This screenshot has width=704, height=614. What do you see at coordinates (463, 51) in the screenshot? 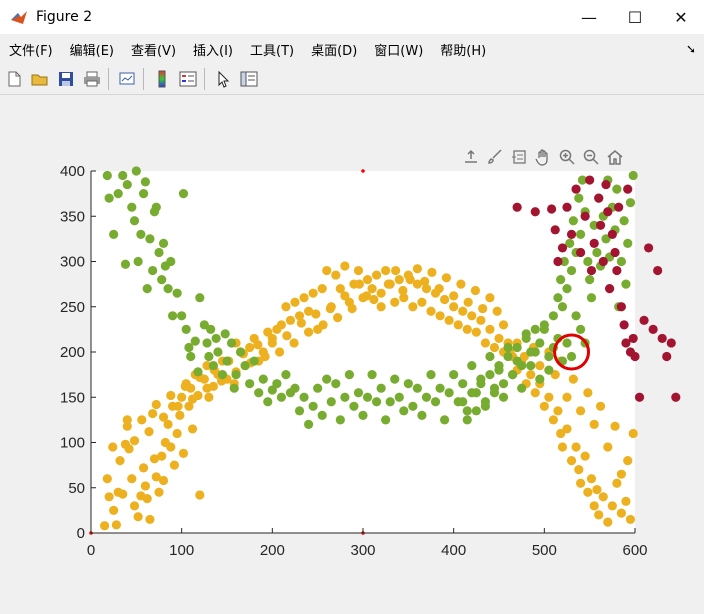
I see `menu-help: 帮助(H)` at bounding box center [463, 51].